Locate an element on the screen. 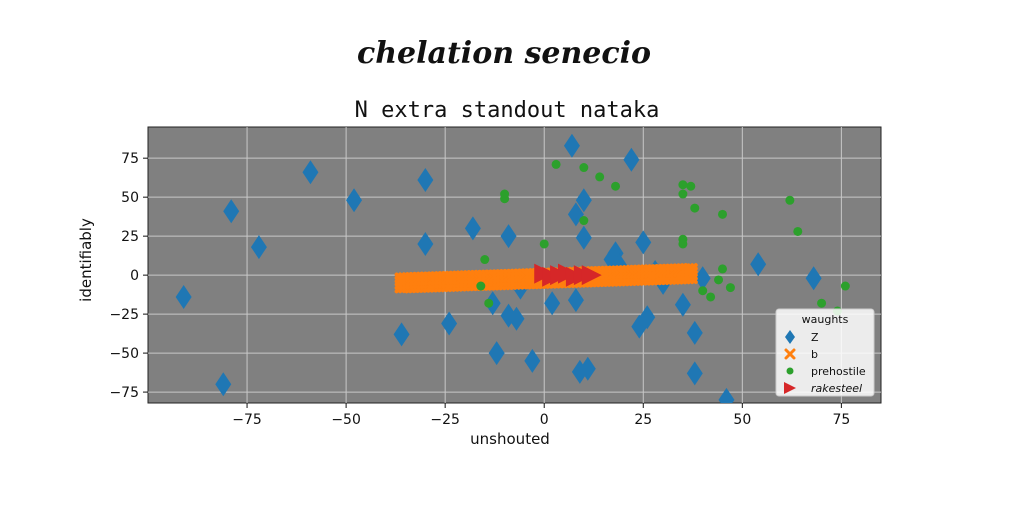 The width and height of the screenshot is (1024, 512). y-tick-label: 75 is located at coordinates (130, 159).